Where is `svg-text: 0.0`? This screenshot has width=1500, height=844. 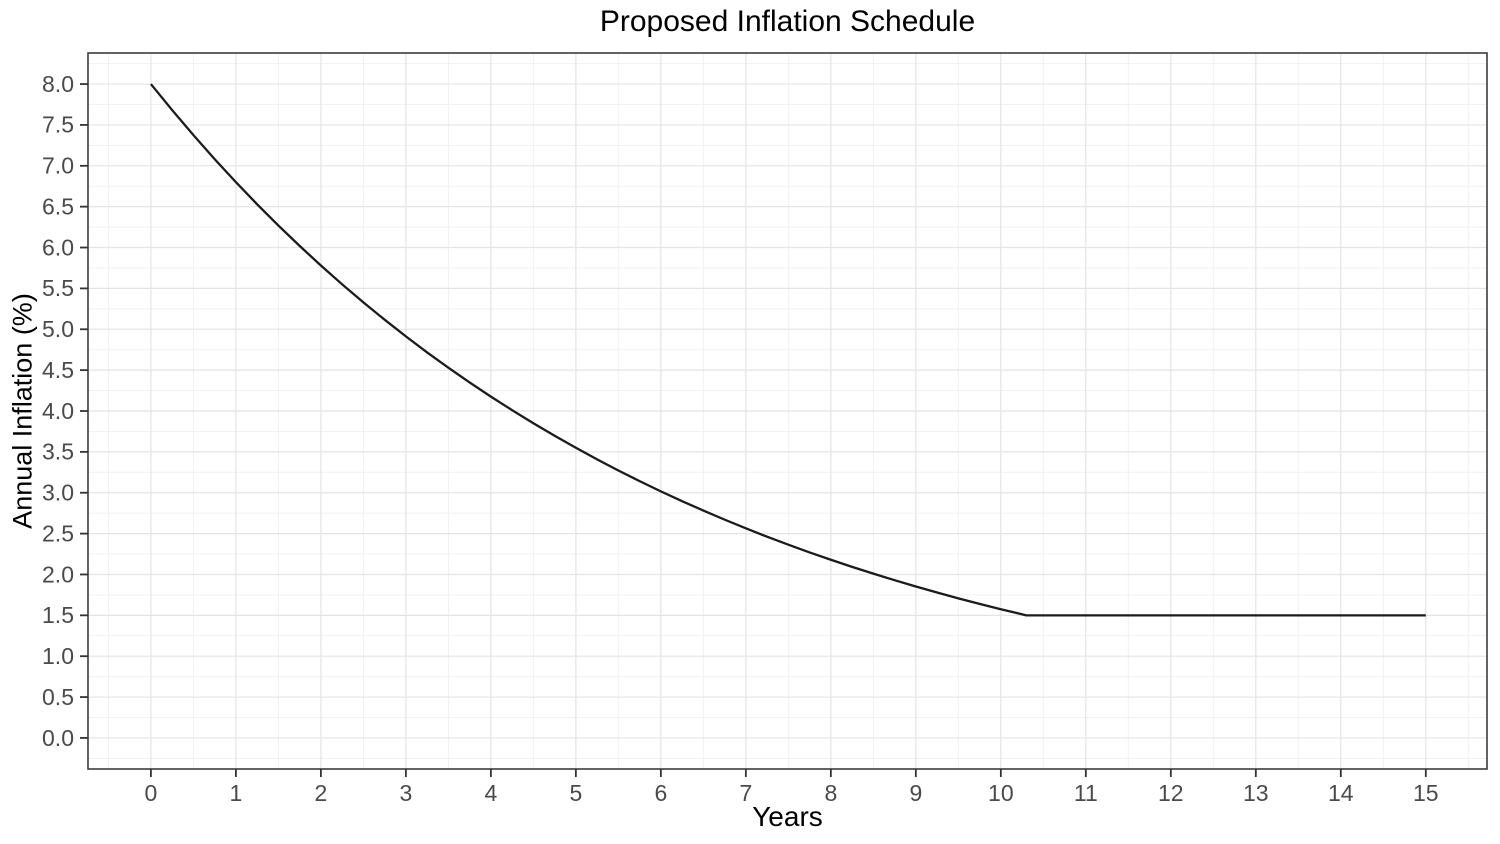 svg-text: 0.0 is located at coordinates (58, 738).